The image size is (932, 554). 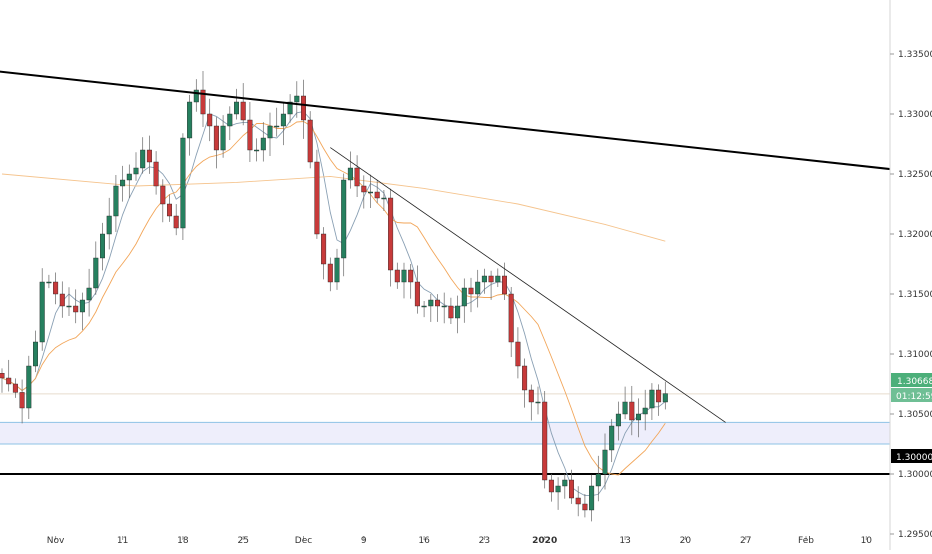 I want to click on support-price-tag-label: 1.30000, so click(x=914, y=458).